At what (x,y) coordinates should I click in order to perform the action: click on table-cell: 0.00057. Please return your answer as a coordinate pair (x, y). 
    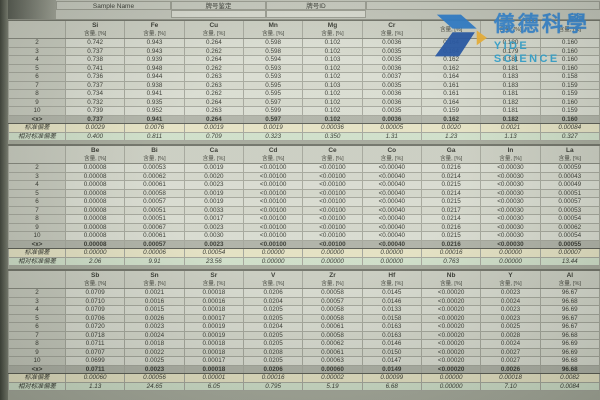
    Looking at the image, I should click on (154, 244).